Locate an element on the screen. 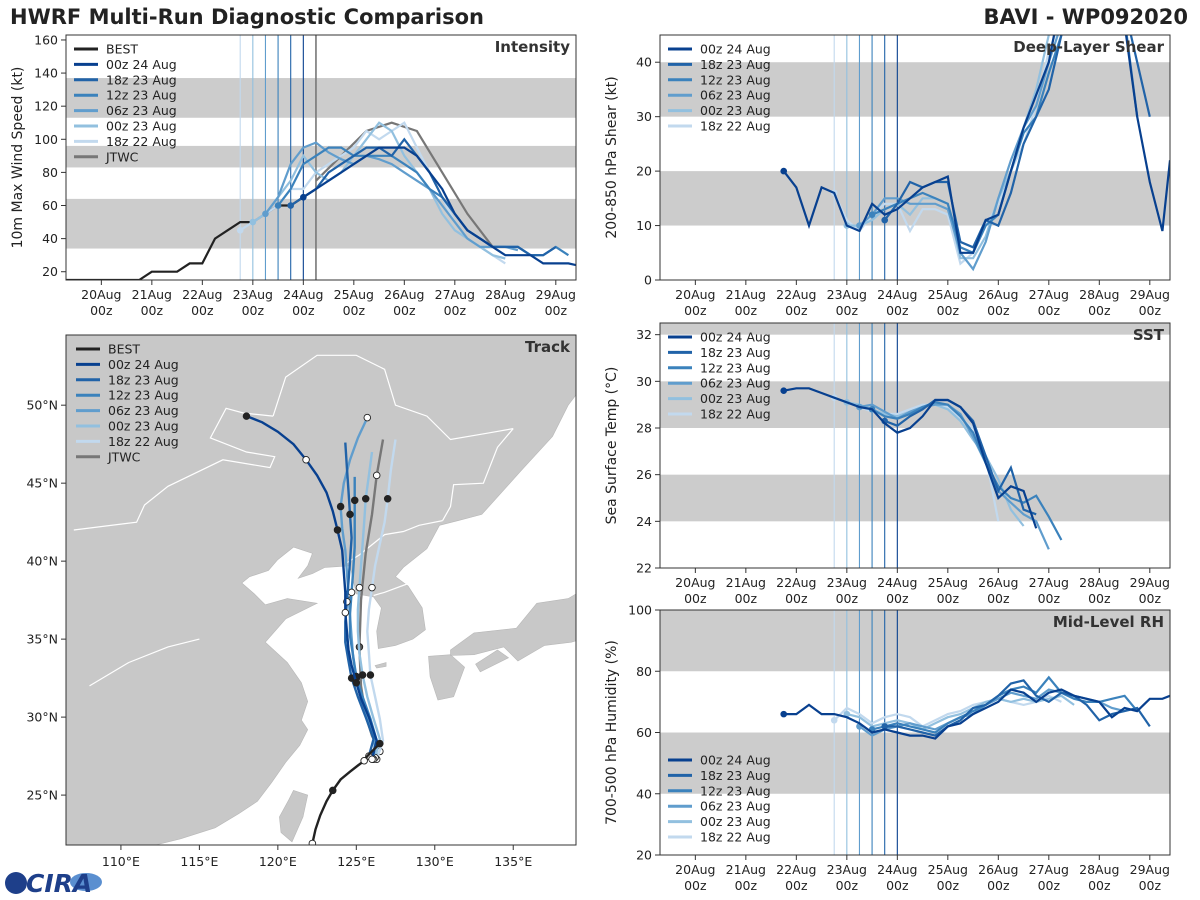  sst-legend-label: 06z 23 Aug is located at coordinates (735, 383).